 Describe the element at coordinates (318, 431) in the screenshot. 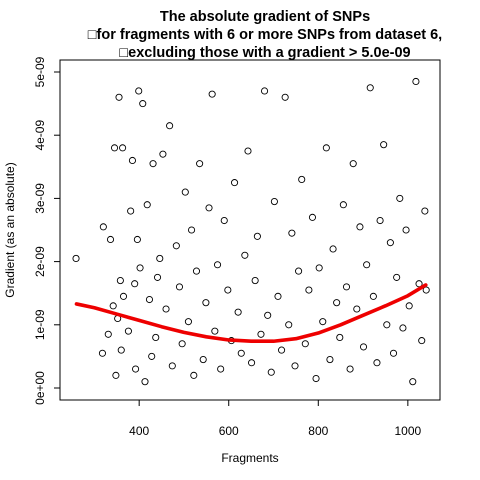

I see `x-tick-label: 800` at that location.